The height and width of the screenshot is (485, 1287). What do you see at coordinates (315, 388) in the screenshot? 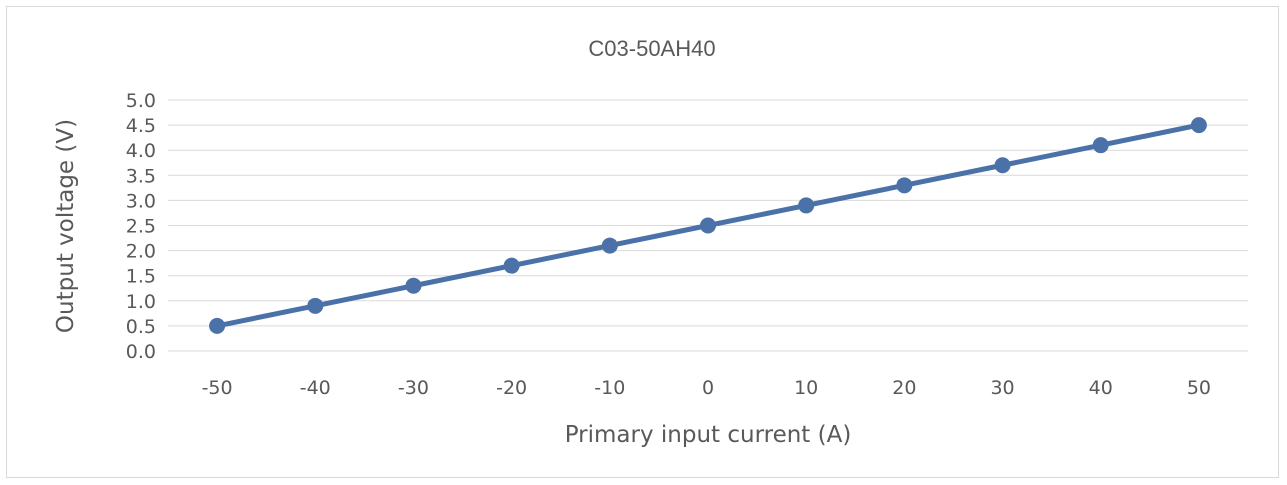
I see `x-tick-label: -40` at bounding box center [315, 388].